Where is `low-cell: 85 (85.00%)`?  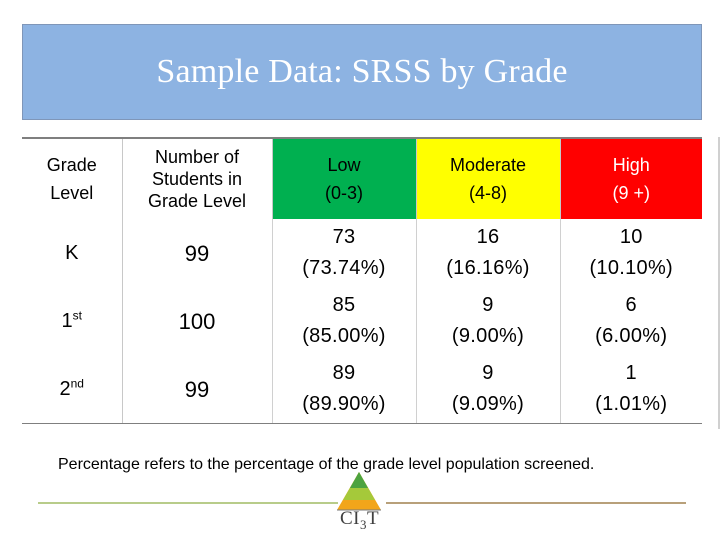 low-cell: 85 (85.00%) is located at coordinates (343, 321).